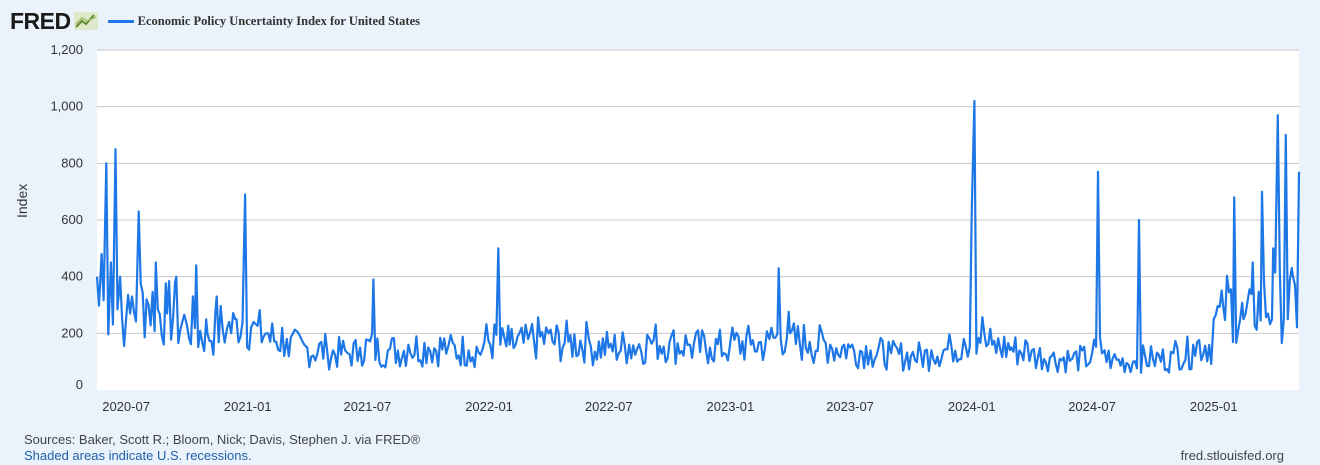 This screenshot has width=1320, height=465. What do you see at coordinates (138, 455) in the screenshot?
I see `recessions-link: Shaded areas indicate U.S. recessions.` at bounding box center [138, 455].